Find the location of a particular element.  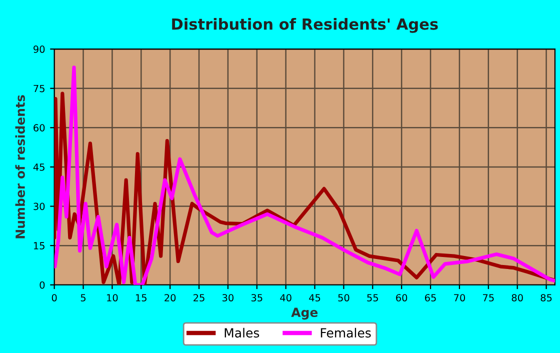

x-tick-label: 70 is located at coordinates (459, 298).